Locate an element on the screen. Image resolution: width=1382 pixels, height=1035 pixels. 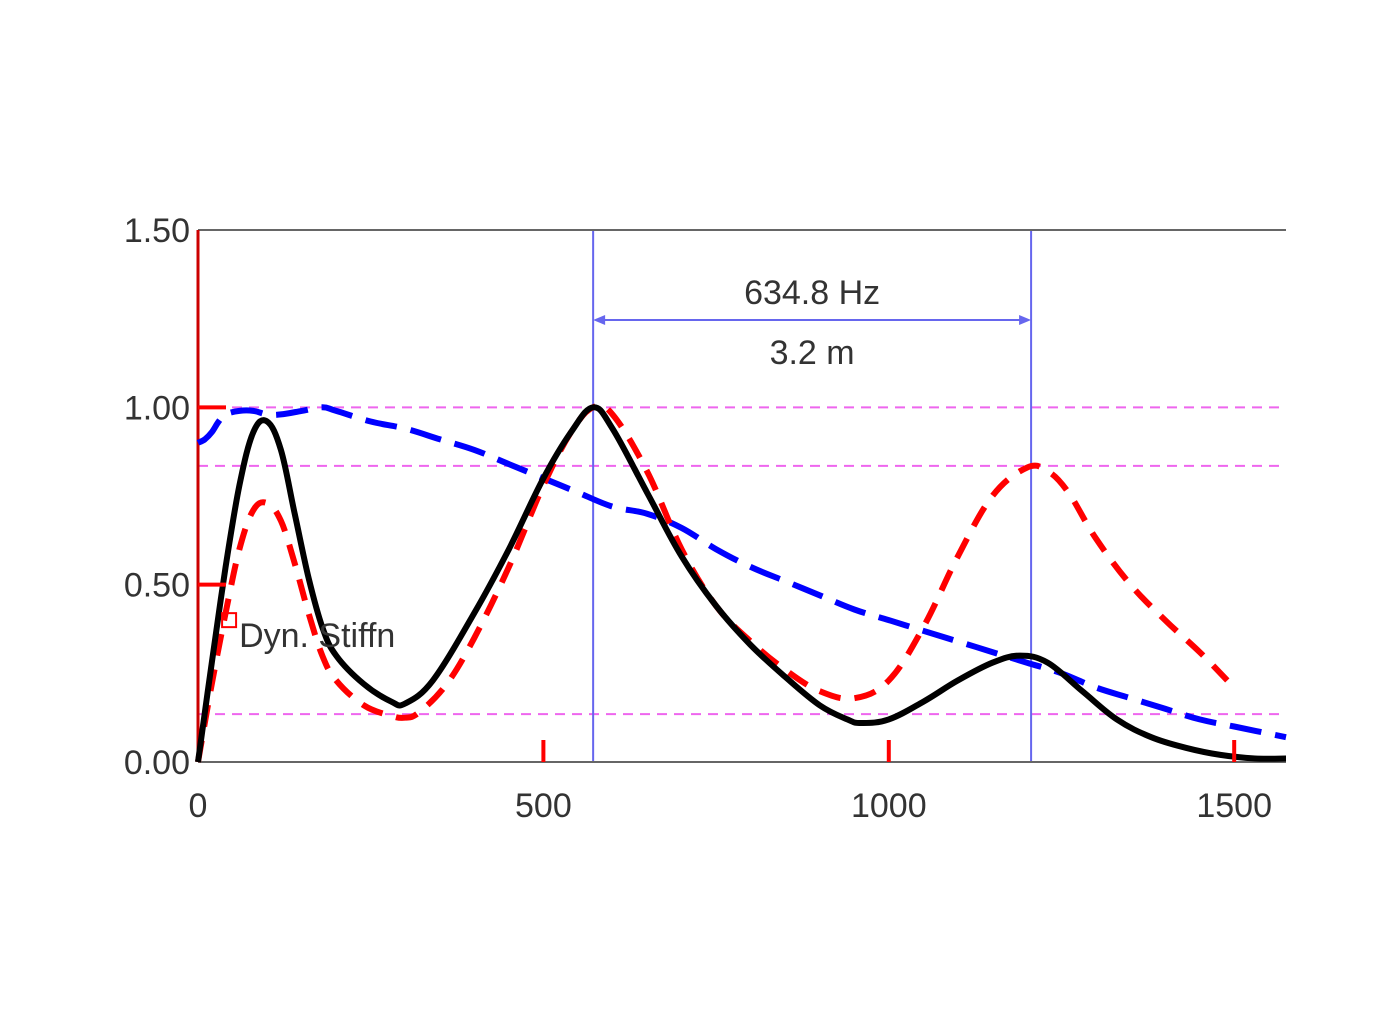
annotation-label: Dyn. Stiffn is located at coordinates (317, 636).